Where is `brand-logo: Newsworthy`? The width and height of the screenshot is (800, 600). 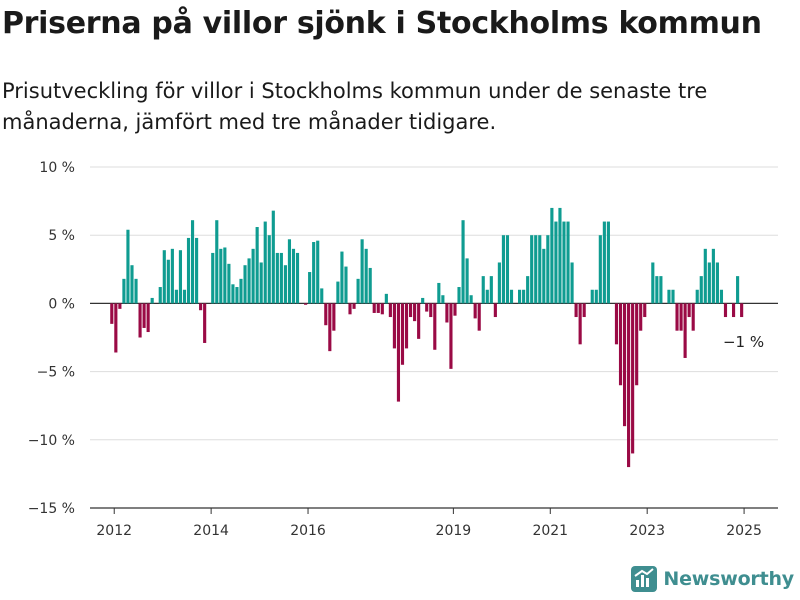
brand-logo: Newsworthy is located at coordinates (712, 579).